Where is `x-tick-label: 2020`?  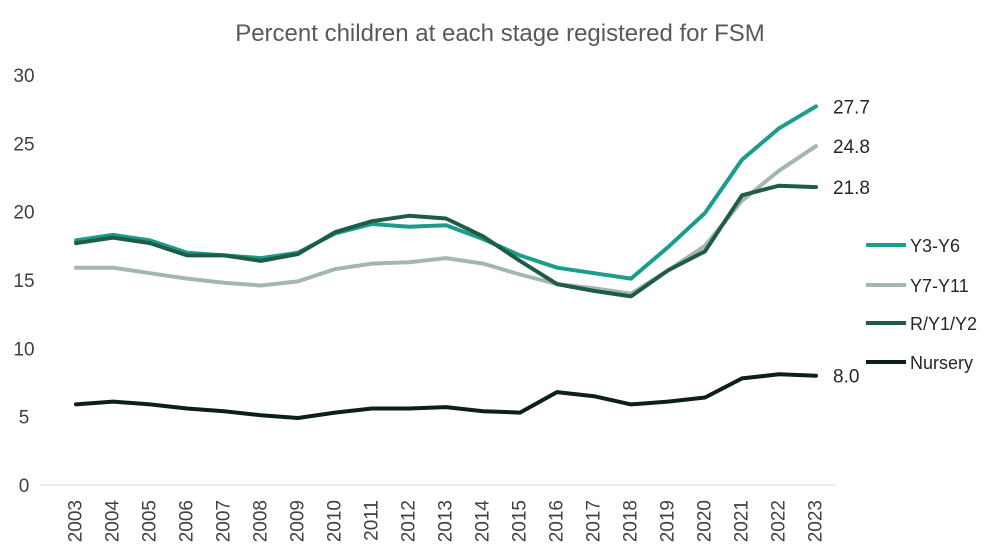 x-tick-label: 2020 is located at coordinates (705, 521).